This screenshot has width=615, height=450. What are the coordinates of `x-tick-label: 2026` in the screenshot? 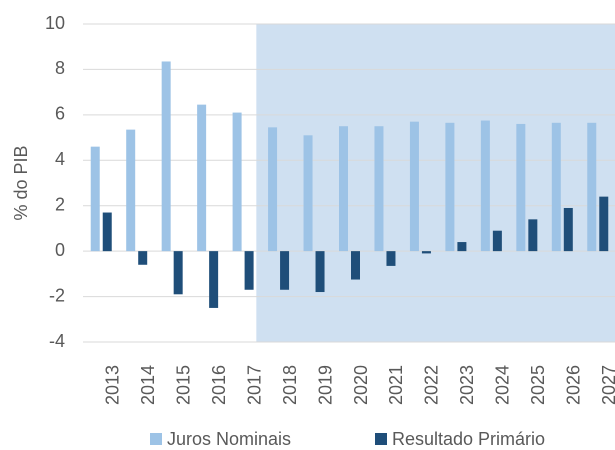 It's located at (574, 385).